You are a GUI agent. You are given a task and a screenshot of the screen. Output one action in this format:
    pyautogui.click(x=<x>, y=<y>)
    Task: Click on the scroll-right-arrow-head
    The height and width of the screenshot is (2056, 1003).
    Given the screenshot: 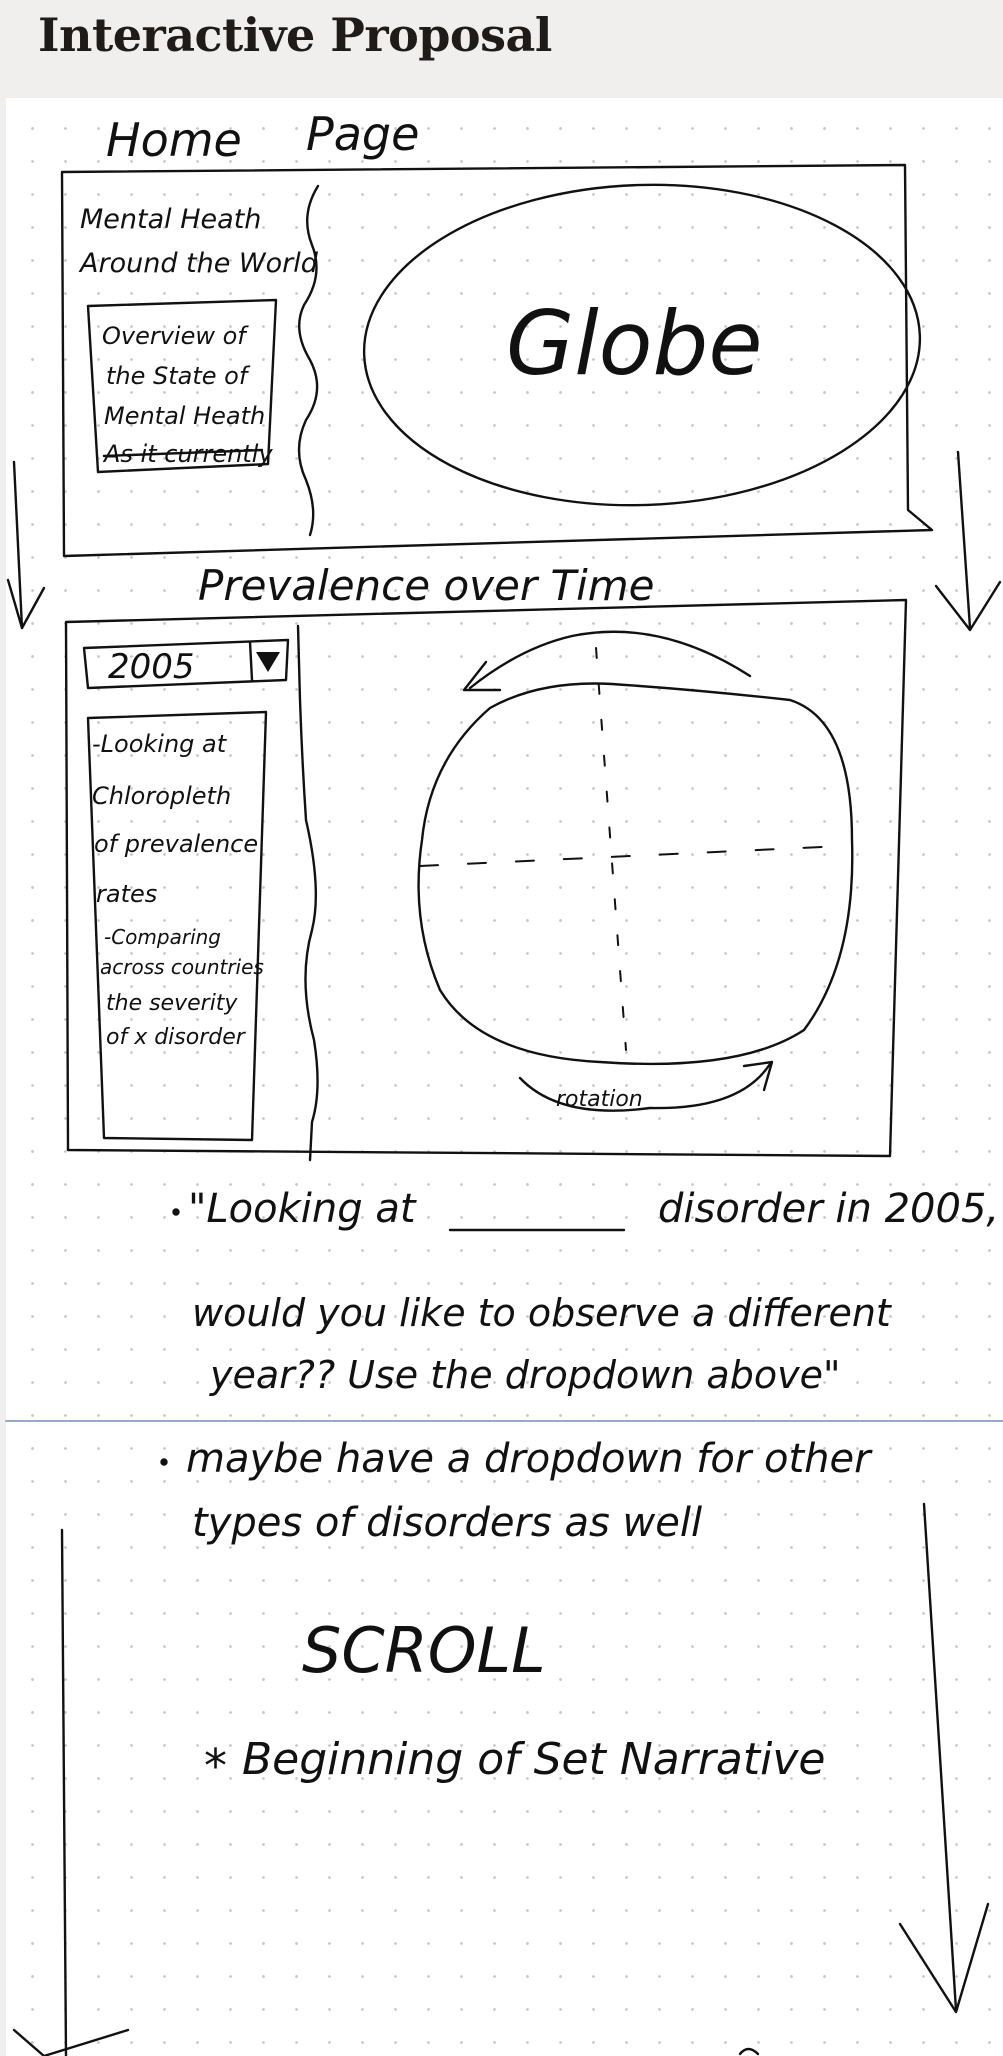 What is the action you would take?
    pyautogui.click(x=944, y=1958)
    